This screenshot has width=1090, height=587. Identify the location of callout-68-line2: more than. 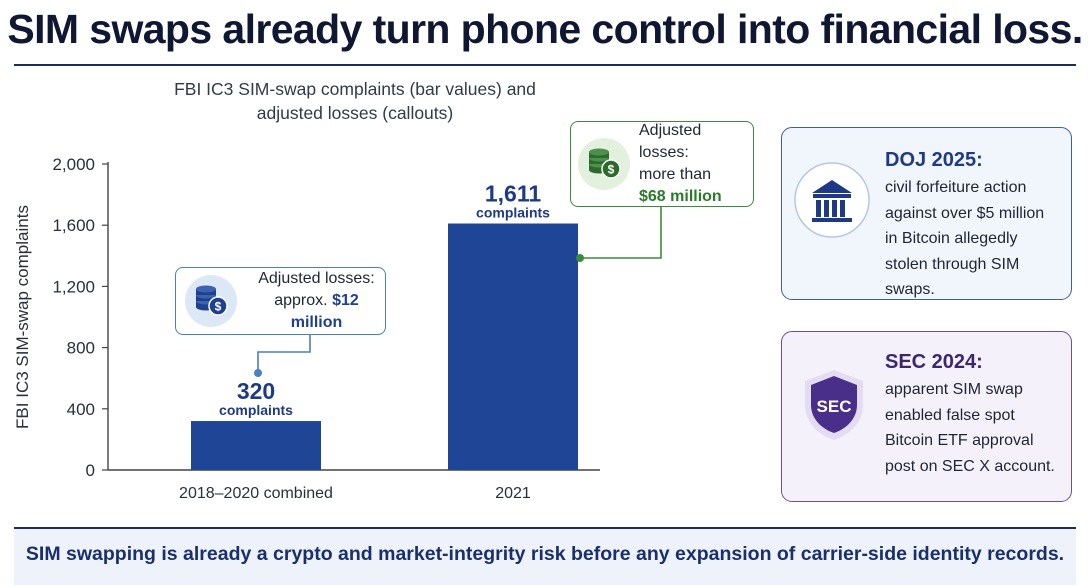
(675, 174).